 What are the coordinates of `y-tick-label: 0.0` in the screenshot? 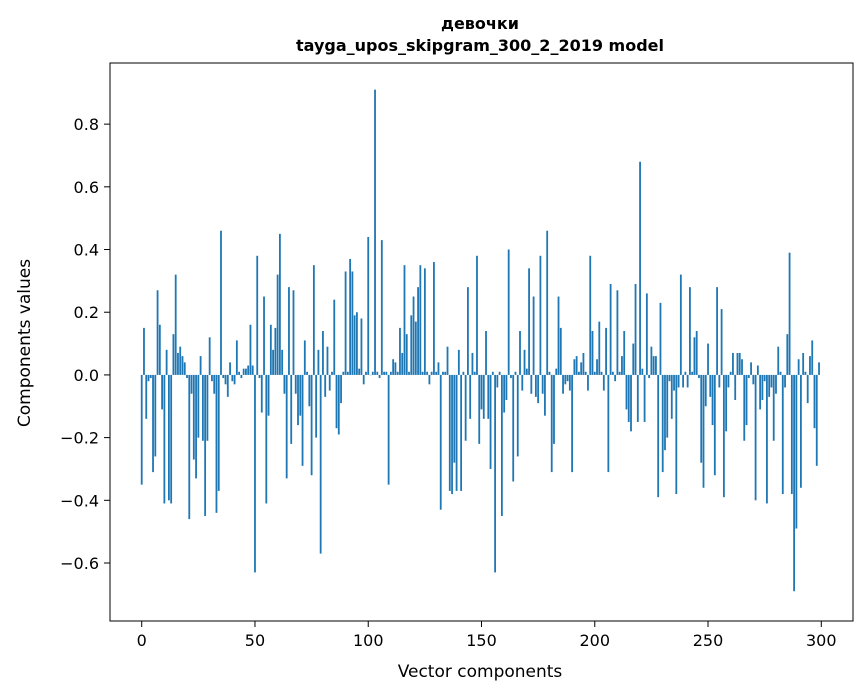 It's located at (86, 375).